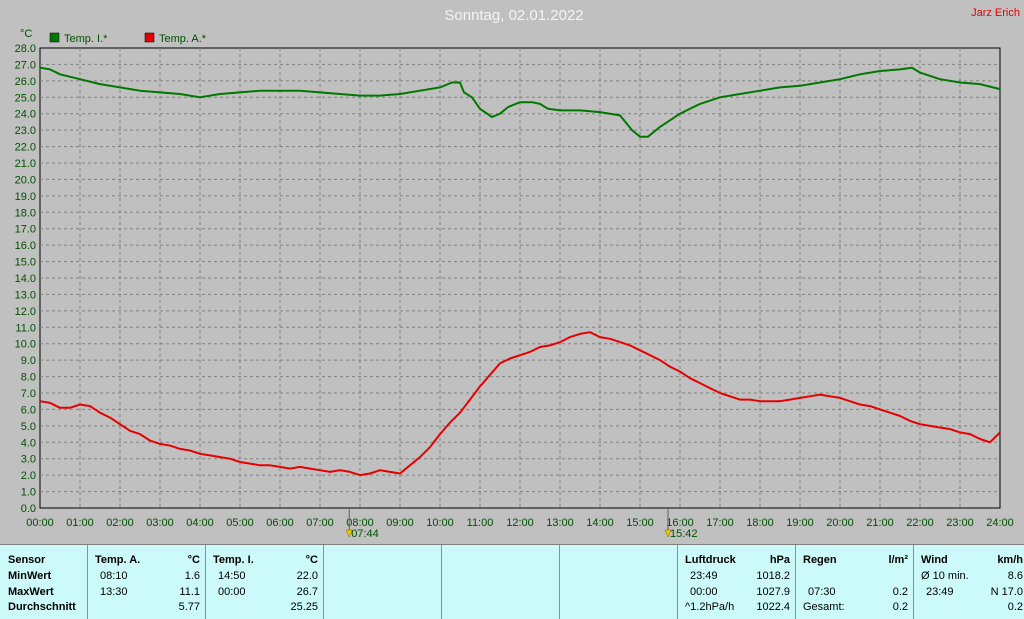  I want to click on row-label-min: MinWert, so click(30, 576).